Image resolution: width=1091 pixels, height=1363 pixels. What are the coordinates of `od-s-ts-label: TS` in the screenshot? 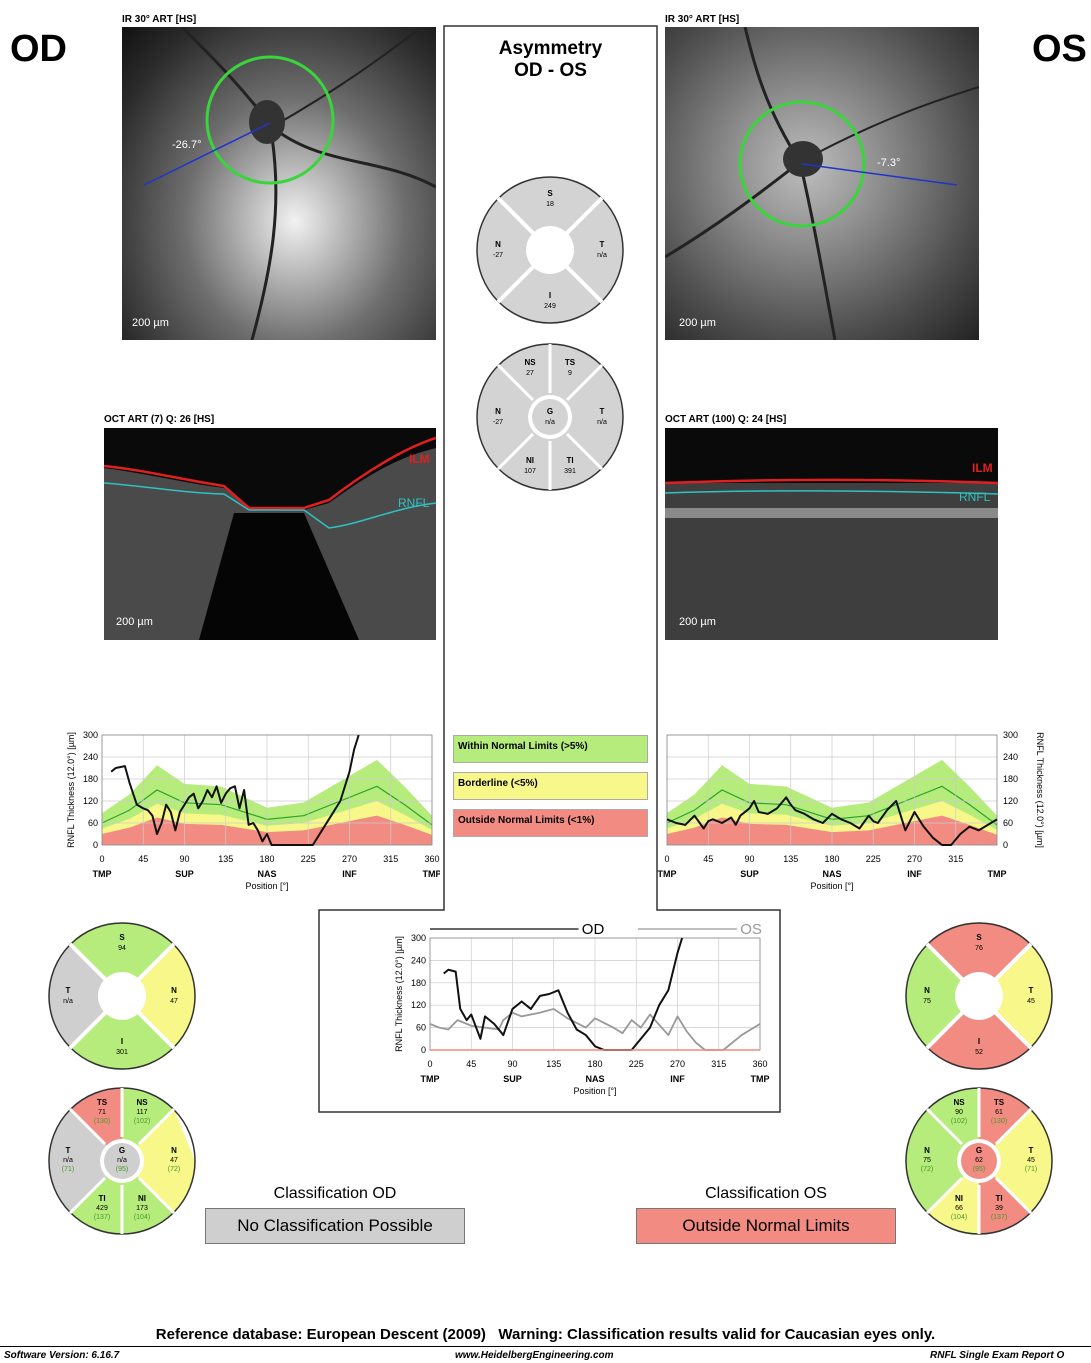 It's located at (102, 1102).